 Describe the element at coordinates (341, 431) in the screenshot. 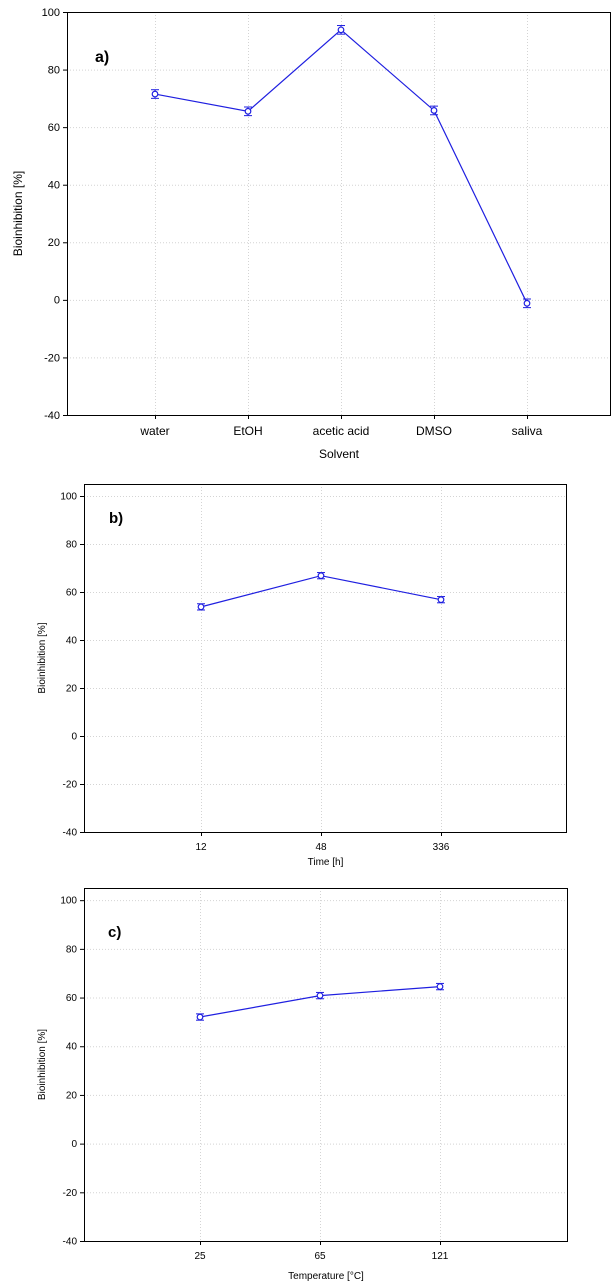

I see `x-tick-label: acetic acid` at that location.